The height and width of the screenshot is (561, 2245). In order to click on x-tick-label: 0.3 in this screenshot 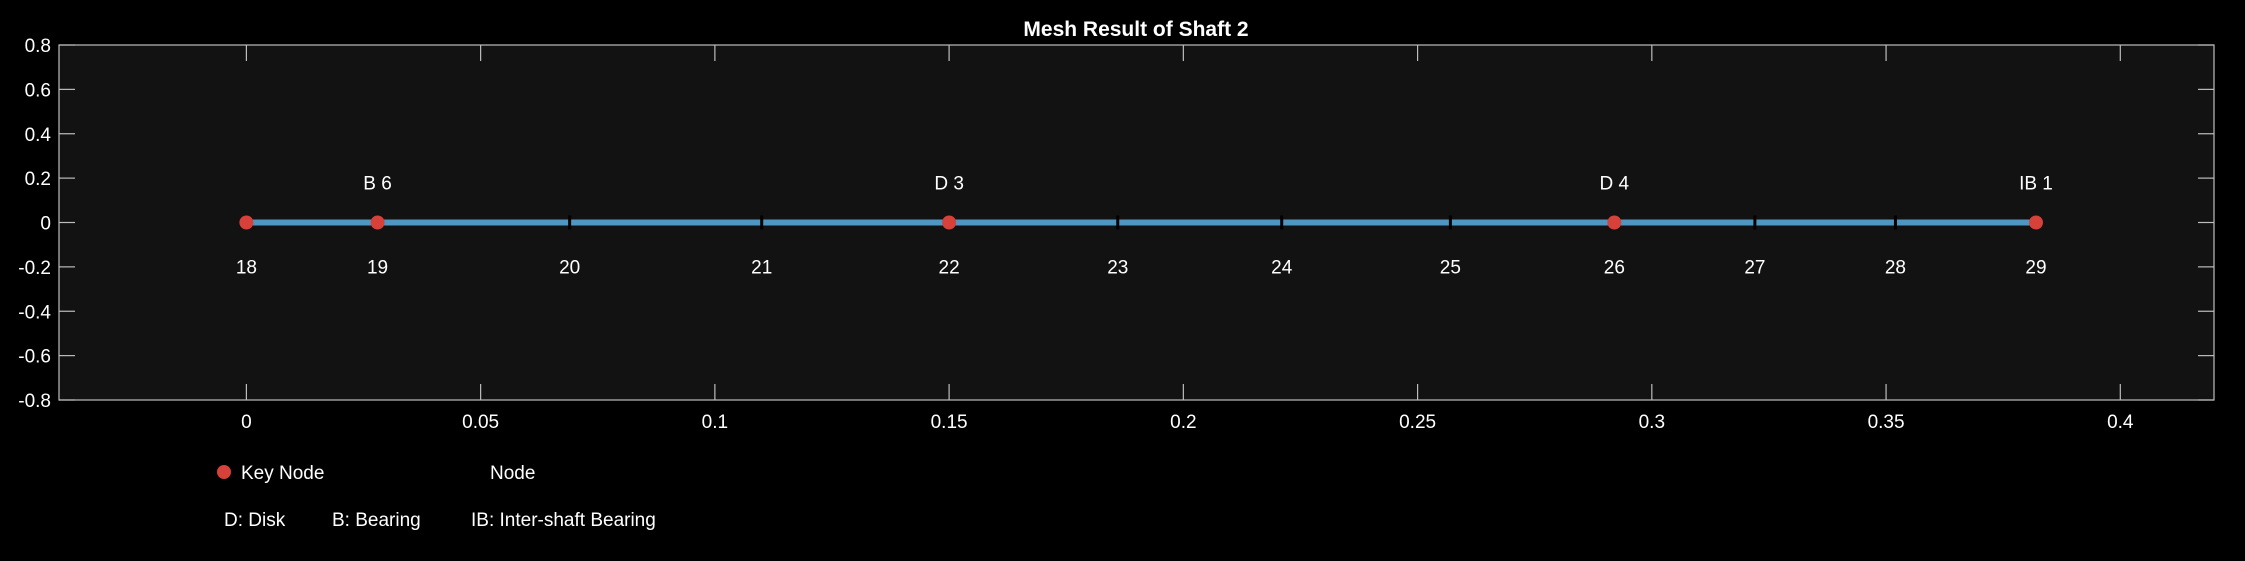, I will do `click(1652, 422)`.